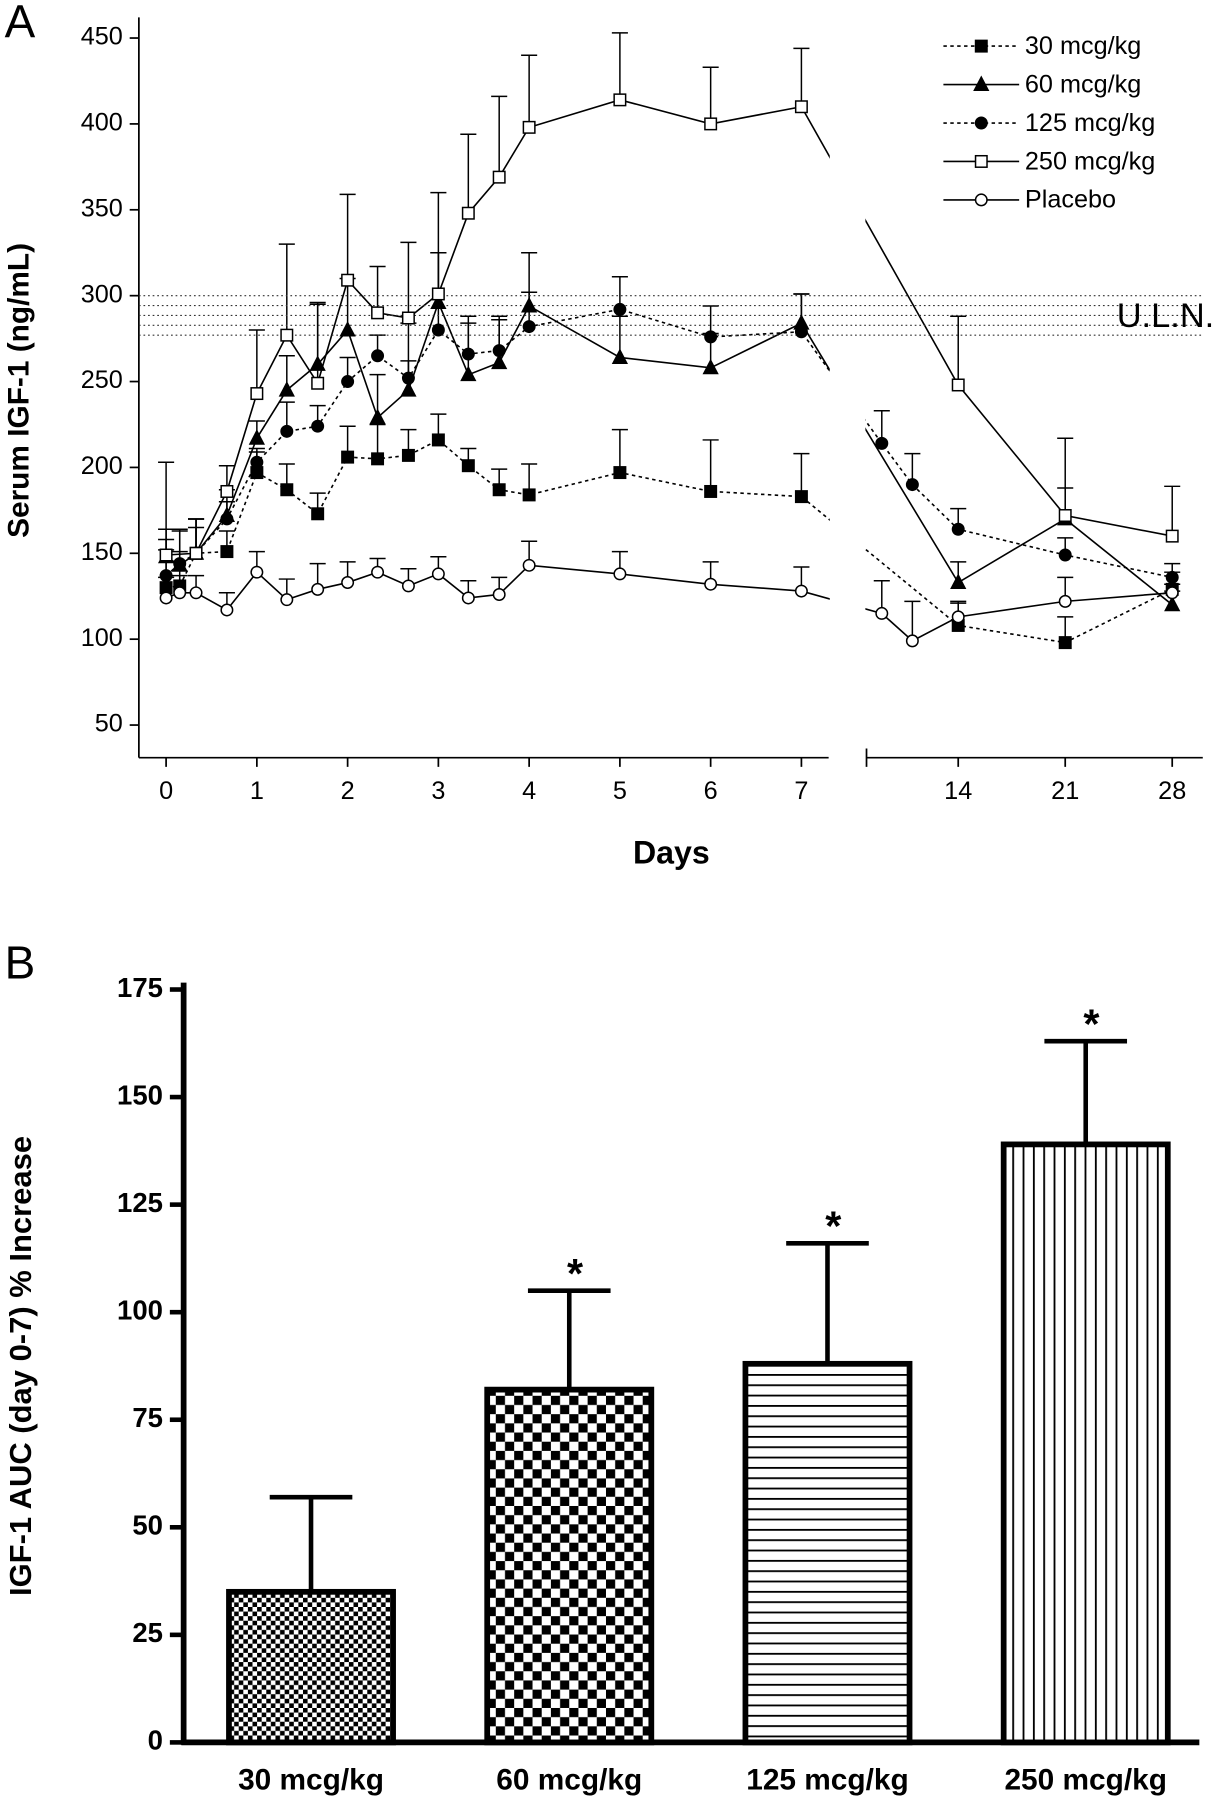 Image resolution: width=1220 pixels, height=1800 pixels. I want to click on x-axis-title: Days, so click(671, 853).